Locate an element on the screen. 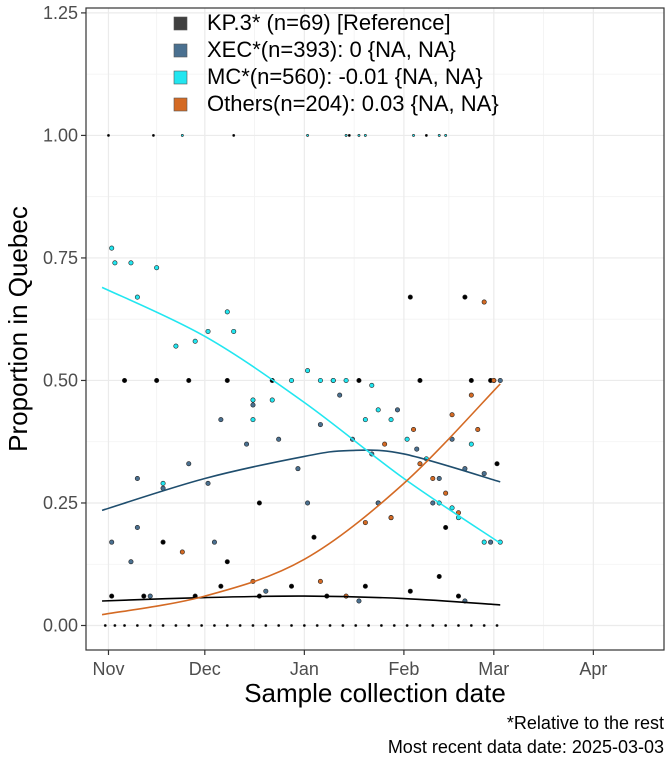 Image resolution: width=672 pixels, height=768 pixels. y-tick-label: 0.50 is located at coordinates (60, 380).